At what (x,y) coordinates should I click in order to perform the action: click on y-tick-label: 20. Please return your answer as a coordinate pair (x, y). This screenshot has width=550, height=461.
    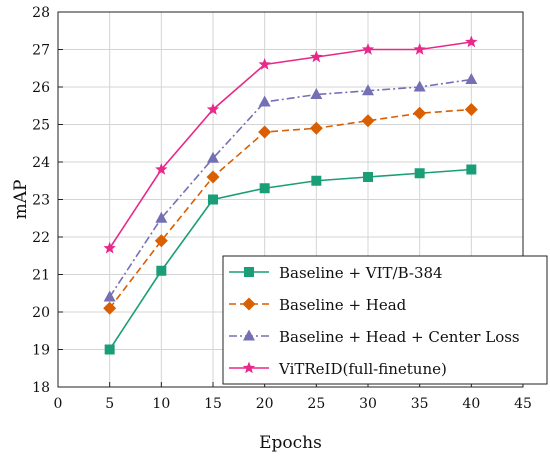
    Looking at the image, I should click on (41, 313).